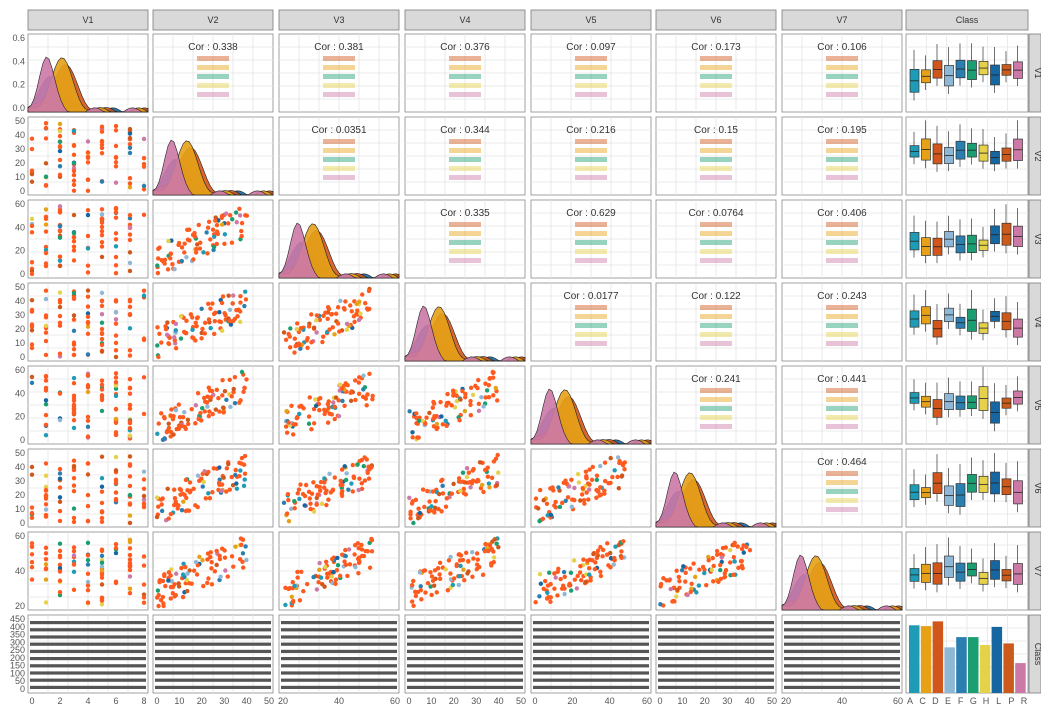 The height and width of the screenshot is (707, 1041). I want to click on correlation-label: Cor : 0.243, so click(842, 296).